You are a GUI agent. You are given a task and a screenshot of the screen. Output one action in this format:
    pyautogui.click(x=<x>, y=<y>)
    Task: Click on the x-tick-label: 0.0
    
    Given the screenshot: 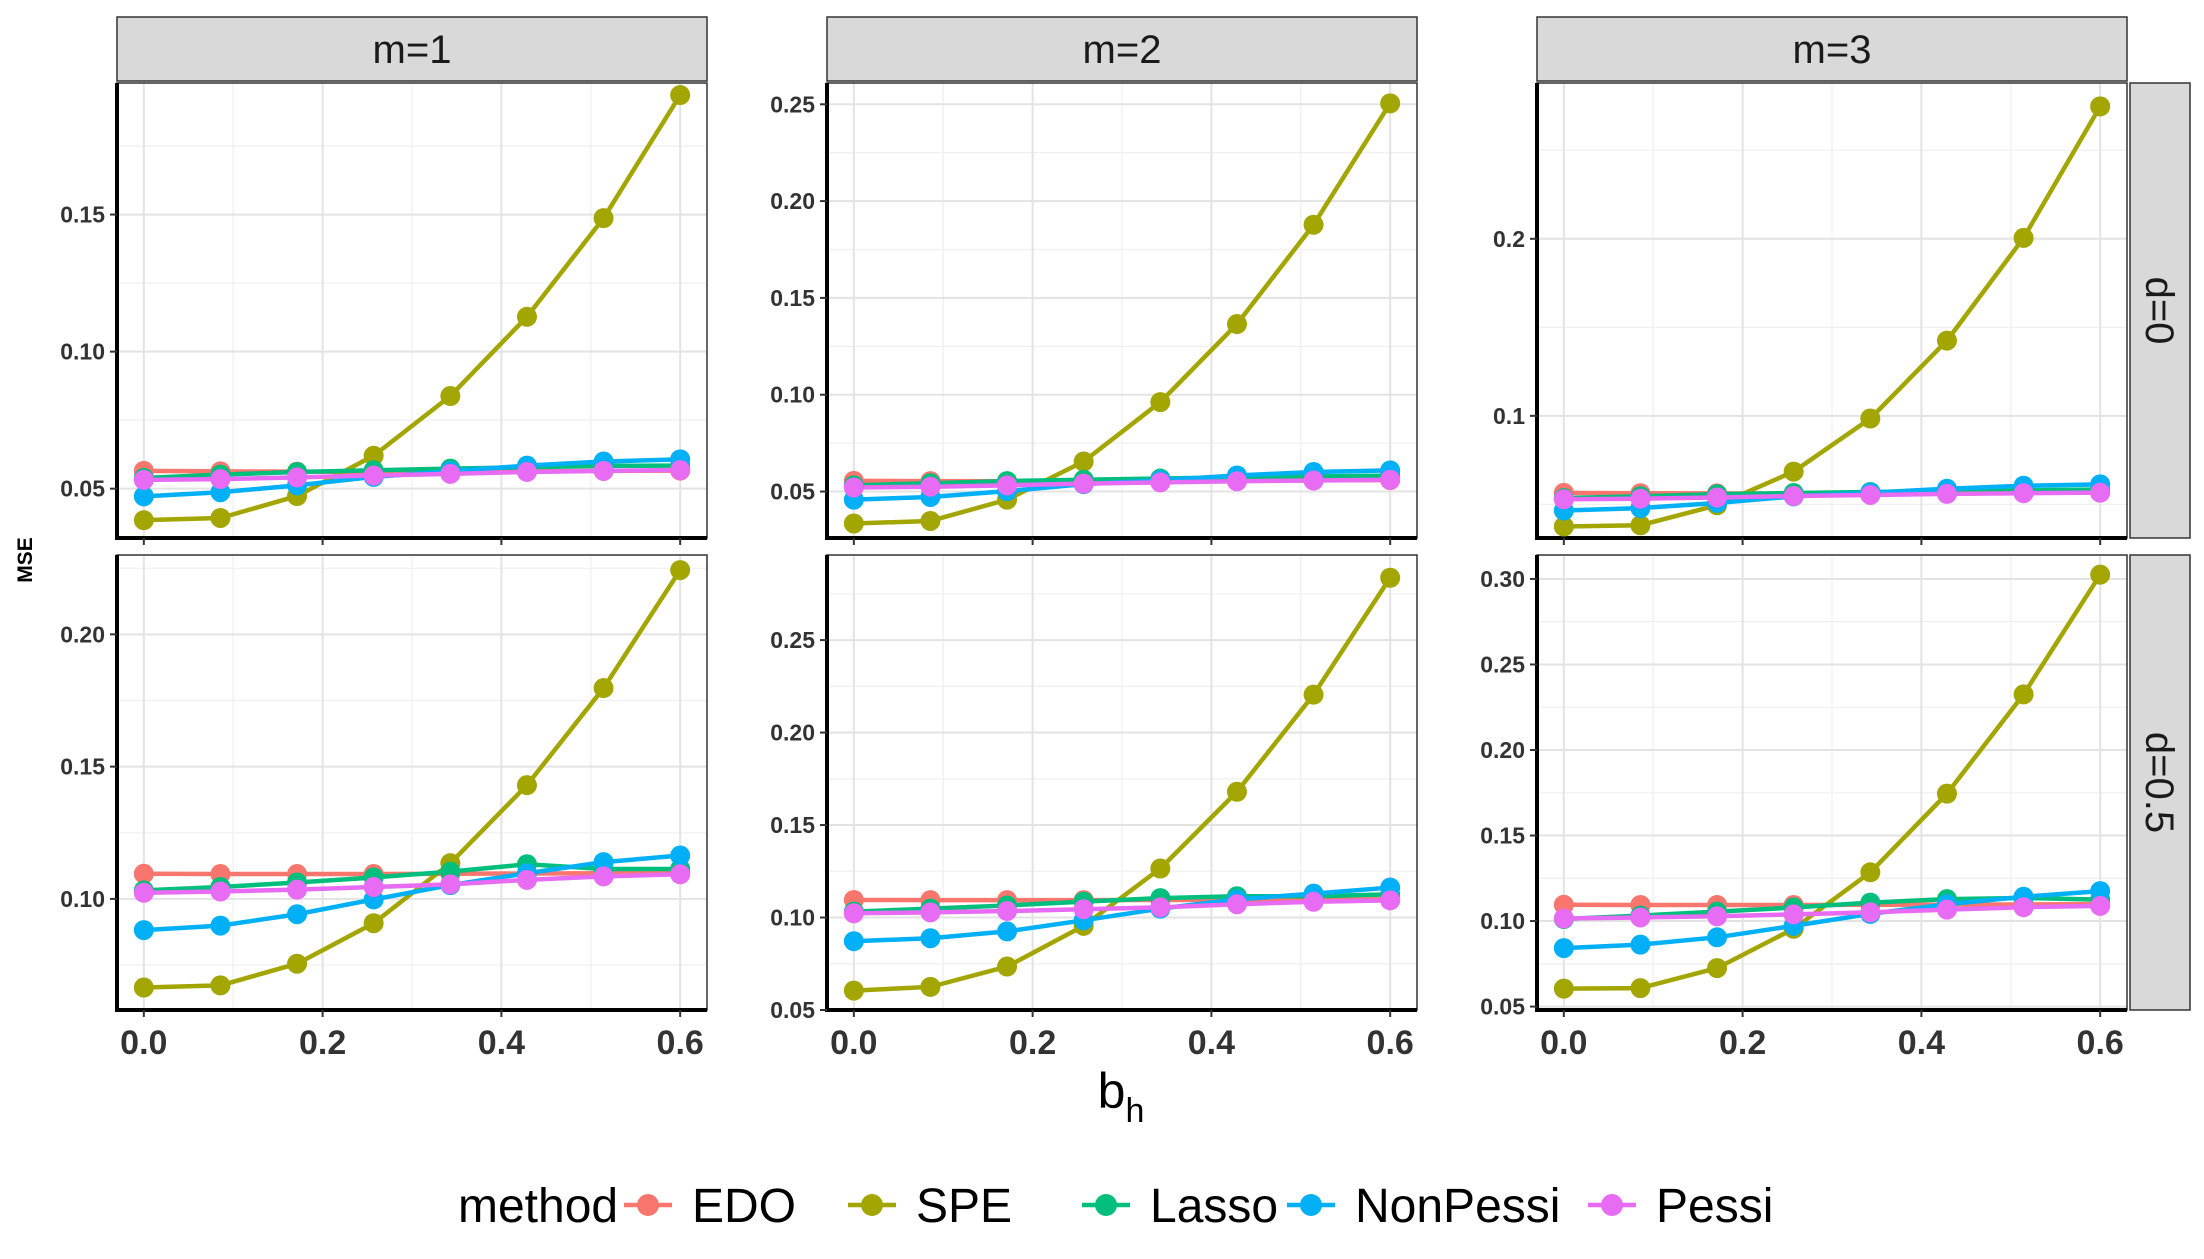 What is the action you would take?
    pyautogui.click(x=143, y=1043)
    